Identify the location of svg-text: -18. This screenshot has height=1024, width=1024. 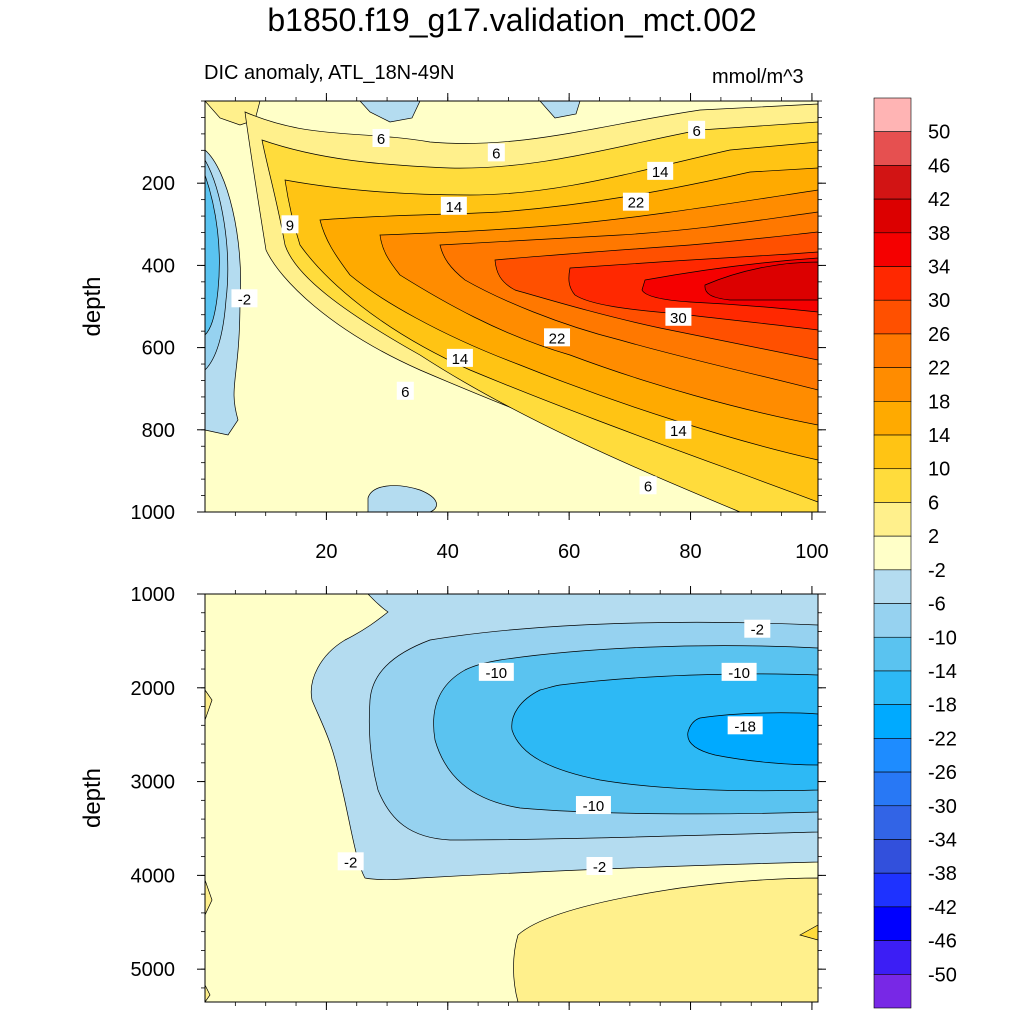
(745, 726).